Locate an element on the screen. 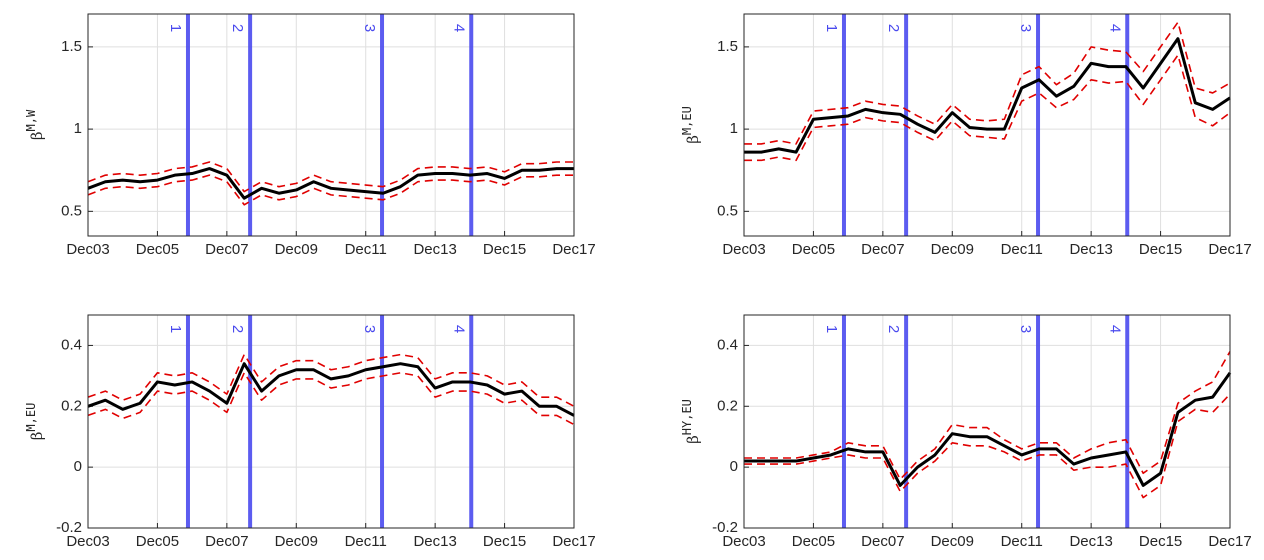 The width and height of the screenshot is (1264, 560). y-axis-label-superscript: HY,EU is located at coordinates (687, 417).